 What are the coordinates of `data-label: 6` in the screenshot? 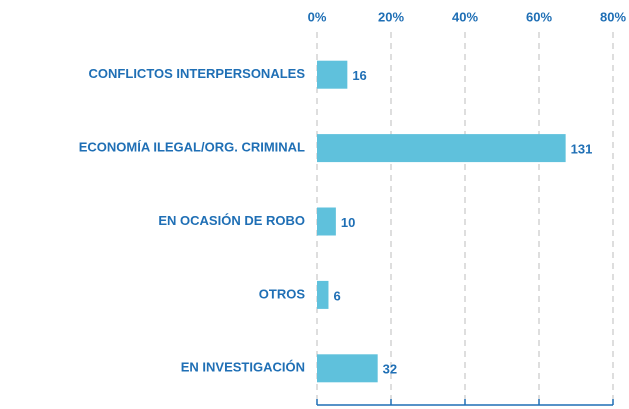 It's located at (336, 295).